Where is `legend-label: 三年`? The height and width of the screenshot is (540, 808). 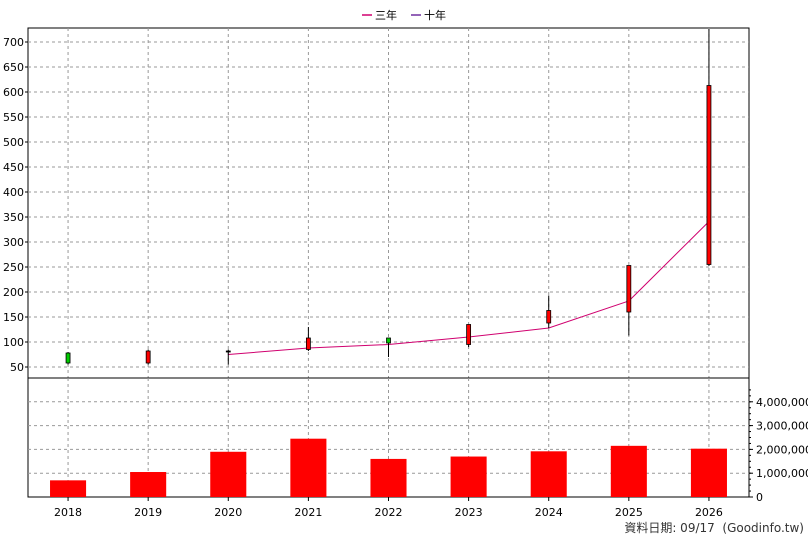 legend-label: 三年 is located at coordinates (386, 15).